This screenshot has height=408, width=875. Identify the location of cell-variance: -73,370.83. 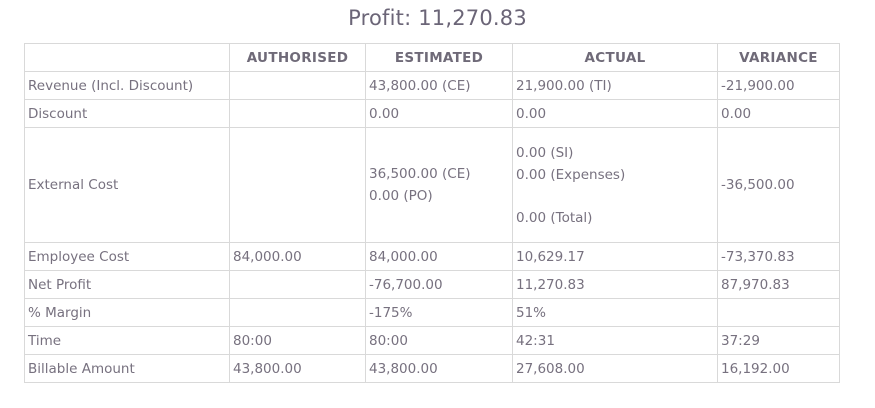
(778, 256).